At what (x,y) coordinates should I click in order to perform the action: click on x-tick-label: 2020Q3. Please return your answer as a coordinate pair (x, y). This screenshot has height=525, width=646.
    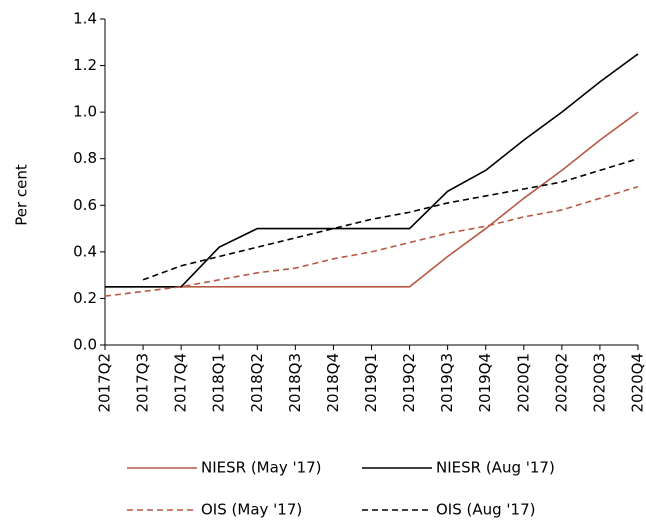
    Looking at the image, I should click on (599, 383).